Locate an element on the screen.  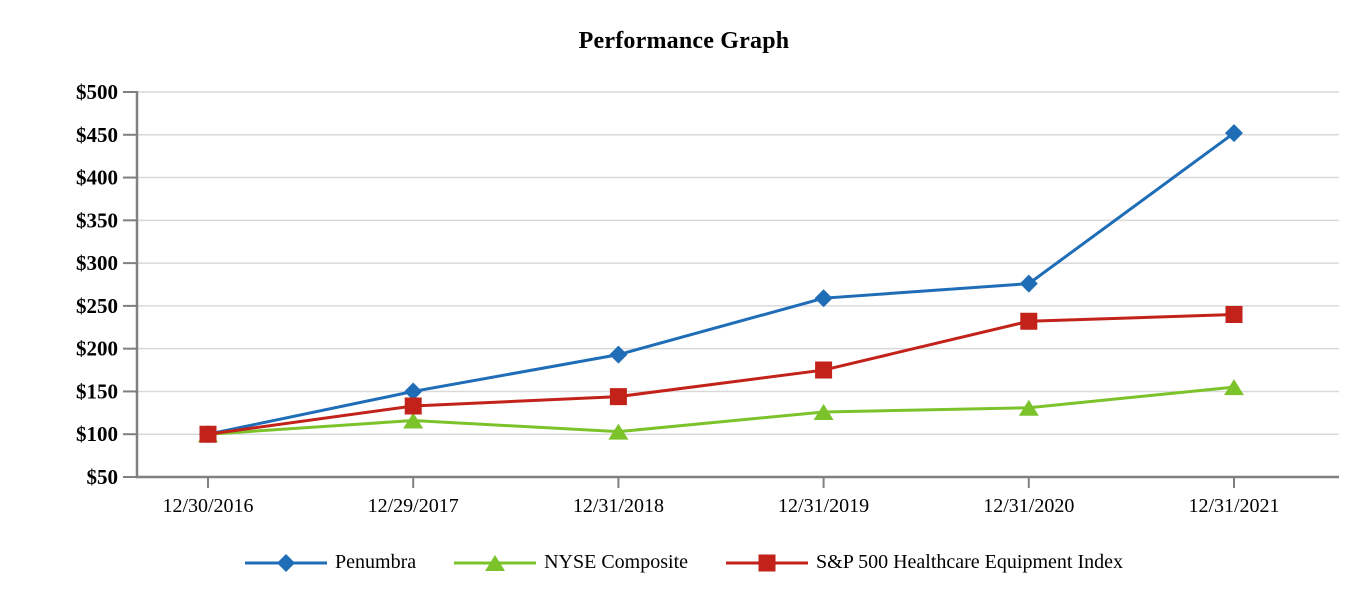
diamond-legend-marker-icon is located at coordinates (286, 562).